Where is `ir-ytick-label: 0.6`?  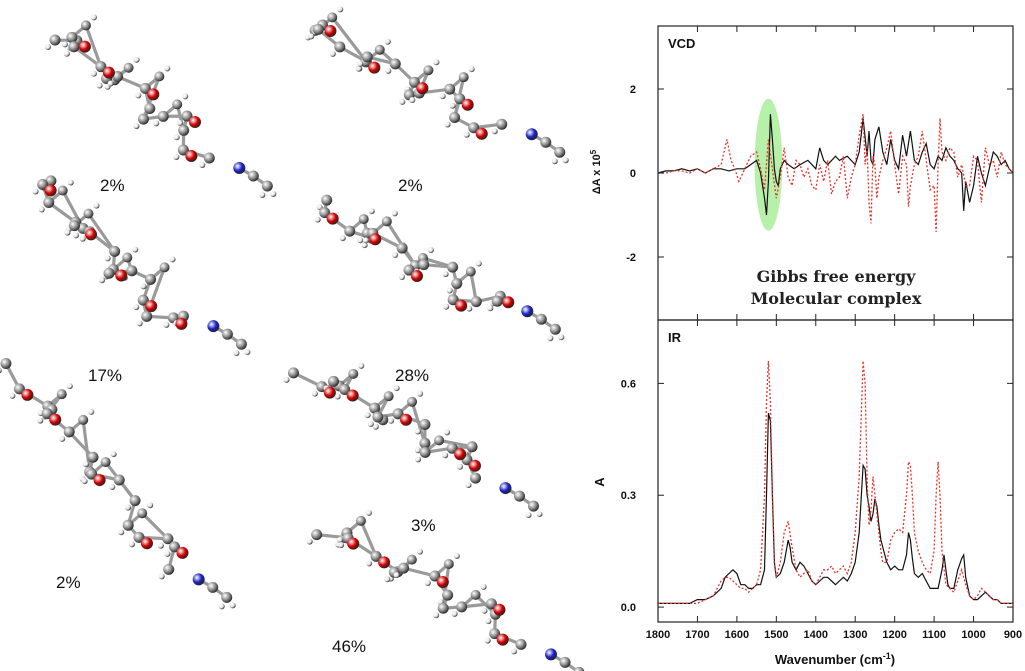
ir-ytick-label: 0.6 is located at coordinates (628, 384).